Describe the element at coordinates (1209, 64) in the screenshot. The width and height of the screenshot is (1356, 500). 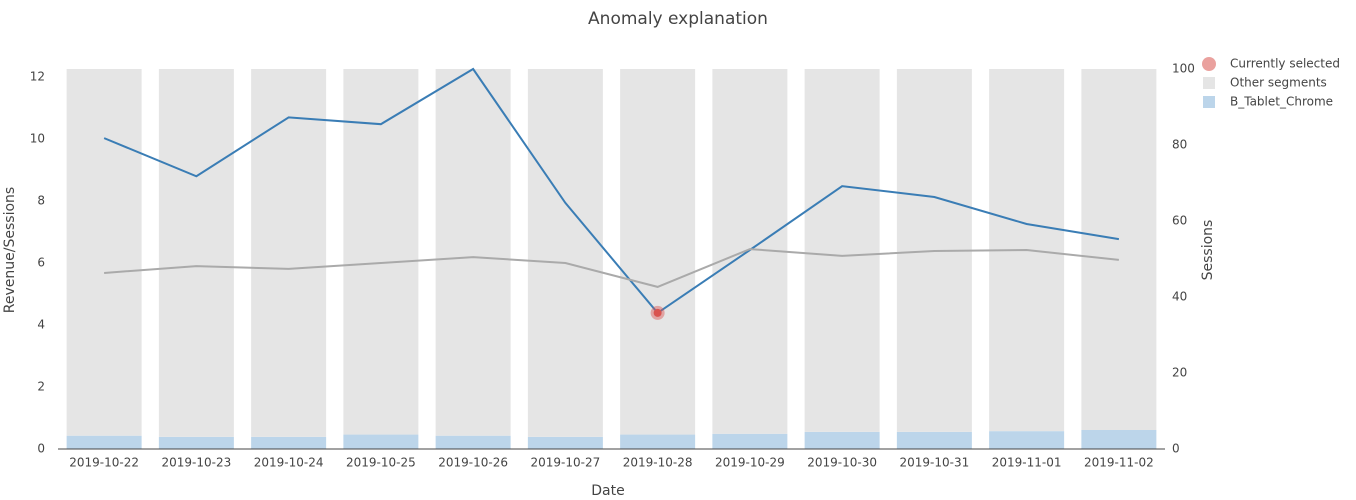
I see `legend-marker` at that location.